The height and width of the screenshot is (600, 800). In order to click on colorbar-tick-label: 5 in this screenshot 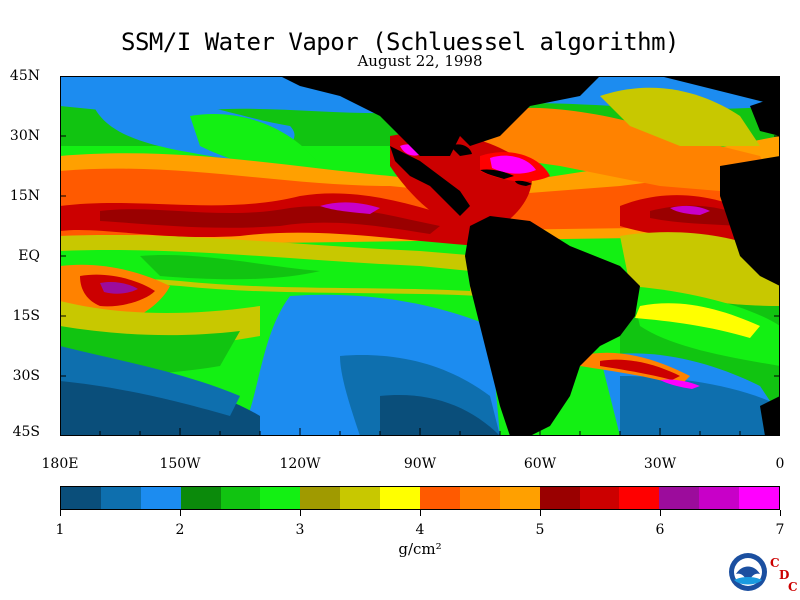, I will do `click(540, 530)`.